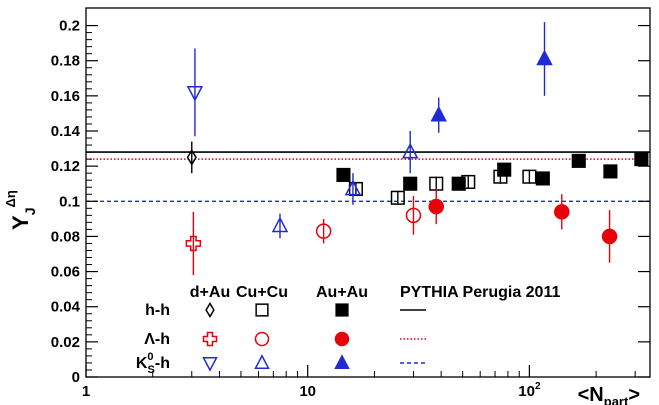 Image resolution: width=659 pixels, height=405 pixels. I want to click on legend-row-label: Λ-h, so click(157, 339).